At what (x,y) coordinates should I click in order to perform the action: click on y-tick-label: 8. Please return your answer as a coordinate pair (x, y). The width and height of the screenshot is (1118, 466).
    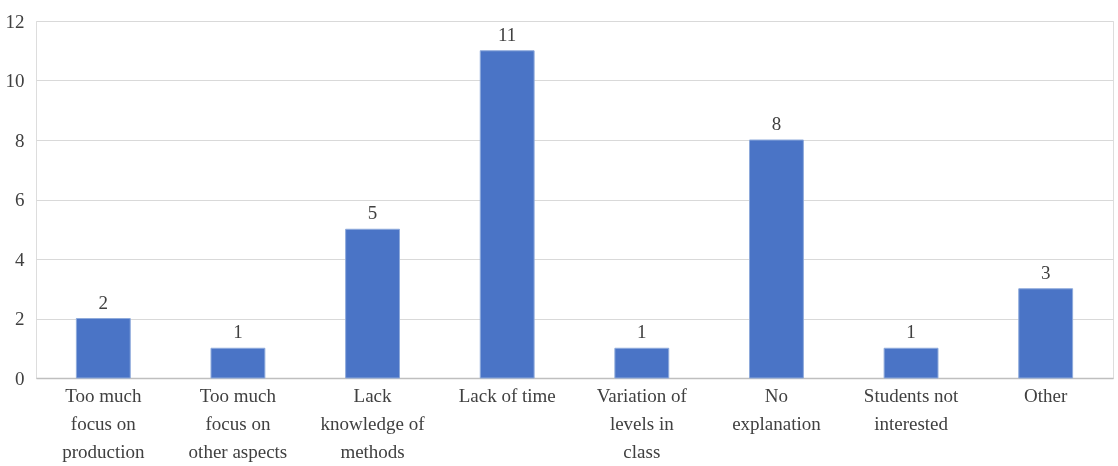
    Looking at the image, I should click on (20, 140).